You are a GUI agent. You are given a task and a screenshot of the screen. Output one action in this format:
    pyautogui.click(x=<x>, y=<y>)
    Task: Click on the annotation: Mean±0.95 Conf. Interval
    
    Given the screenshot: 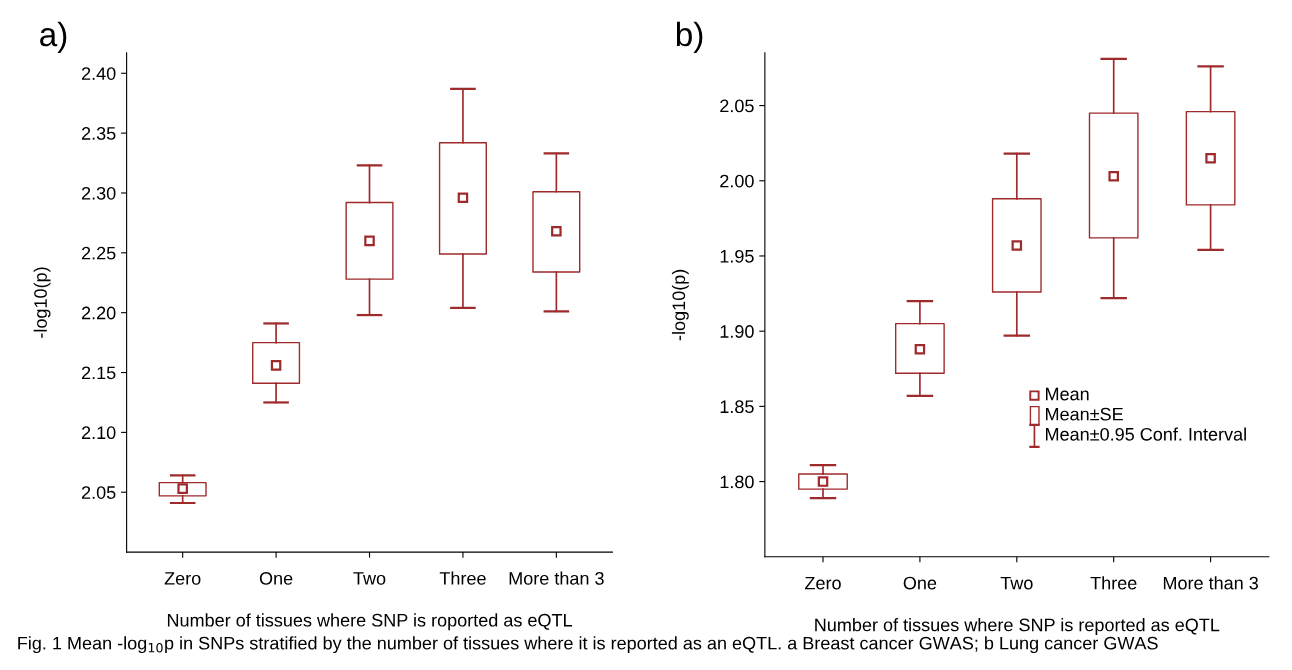 What is the action you would take?
    pyautogui.click(x=1146, y=434)
    